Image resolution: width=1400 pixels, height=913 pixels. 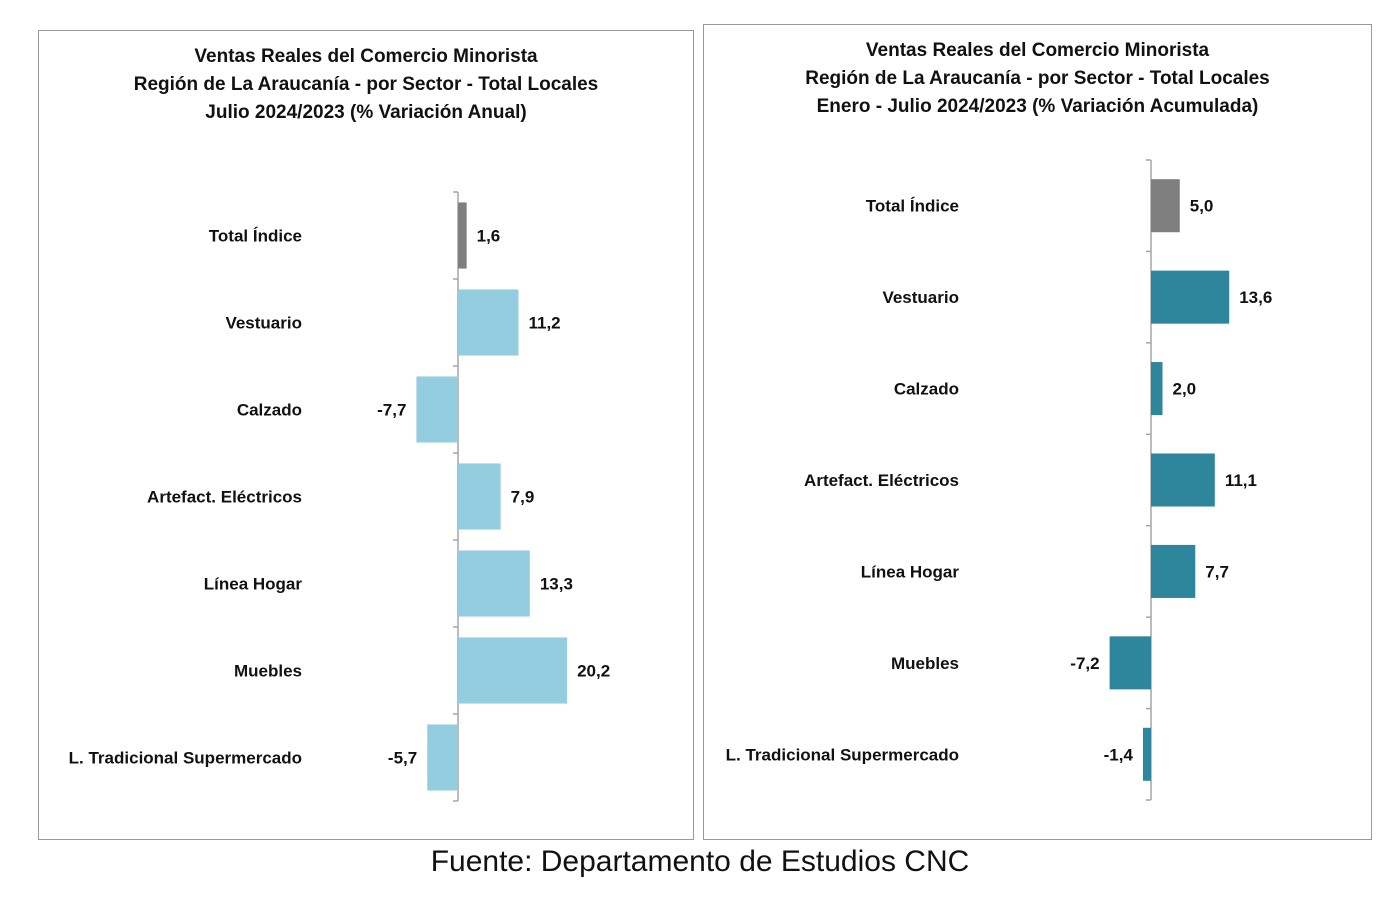 I want to click on source-note: Fuente: Departamento de Estudios CNC, so click(x=700, y=861).